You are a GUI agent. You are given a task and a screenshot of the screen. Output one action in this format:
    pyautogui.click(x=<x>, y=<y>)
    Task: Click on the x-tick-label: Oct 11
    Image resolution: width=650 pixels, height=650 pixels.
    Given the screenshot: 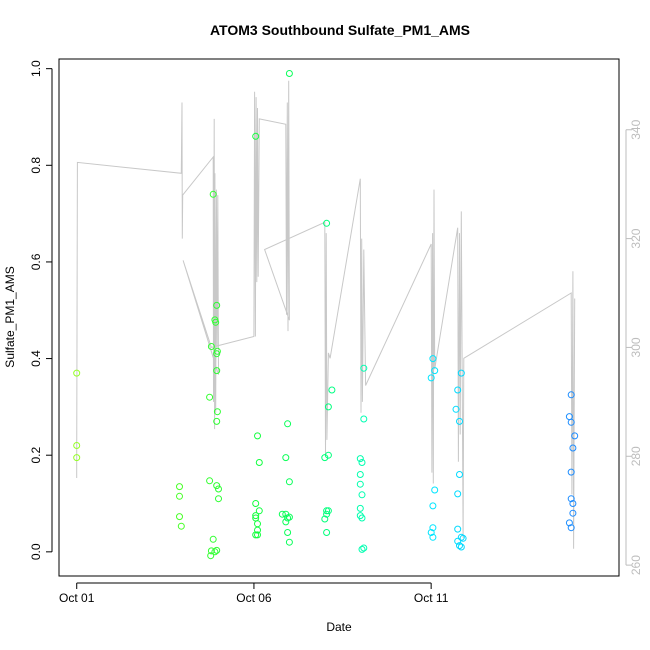 What is the action you would take?
    pyautogui.click(x=431, y=598)
    